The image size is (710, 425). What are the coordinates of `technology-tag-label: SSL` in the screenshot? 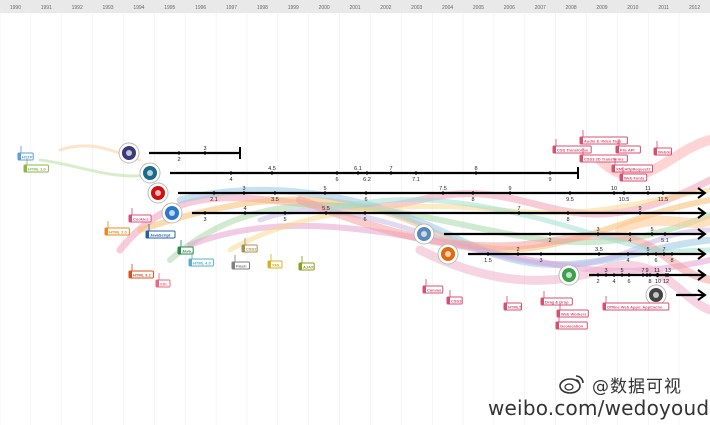 It's located at (164, 283).